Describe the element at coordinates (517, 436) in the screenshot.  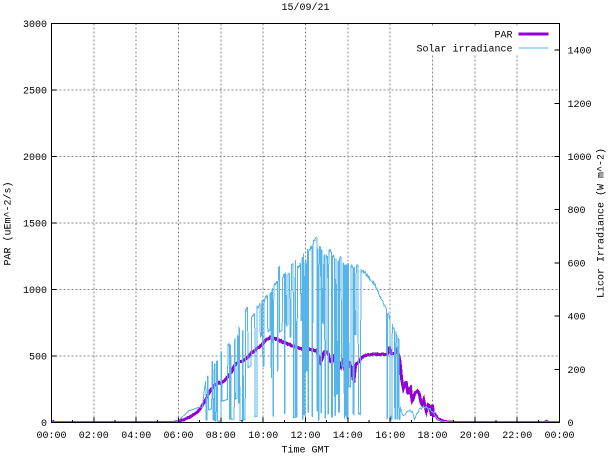
I see `svg-text: 22:00` at that location.